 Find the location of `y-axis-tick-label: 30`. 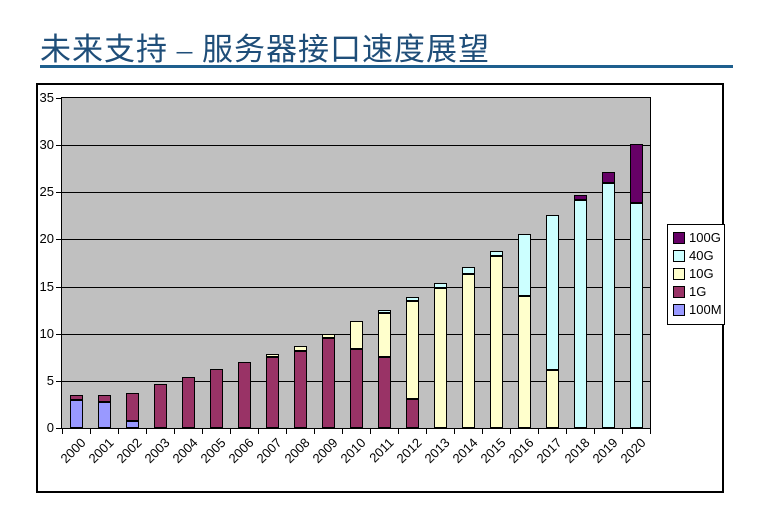

y-axis-tick-label: 30 is located at coordinates (46, 144).